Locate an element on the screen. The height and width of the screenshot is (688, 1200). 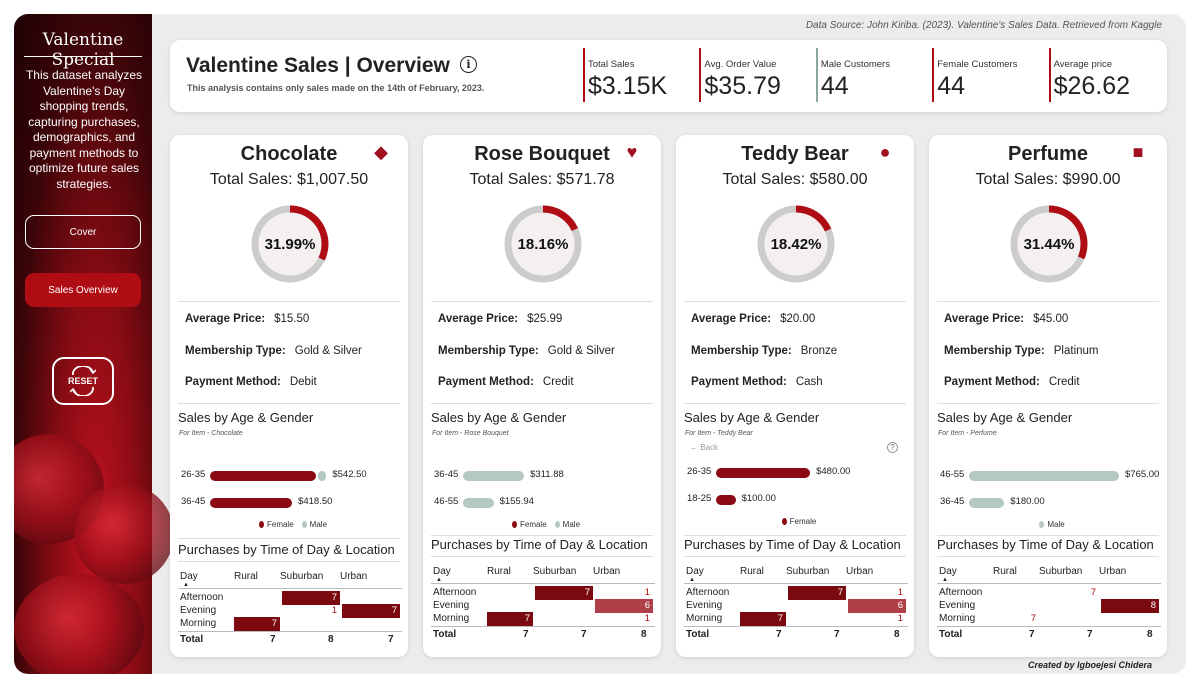
reset-label: RESET is located at coordinates (82, 381).